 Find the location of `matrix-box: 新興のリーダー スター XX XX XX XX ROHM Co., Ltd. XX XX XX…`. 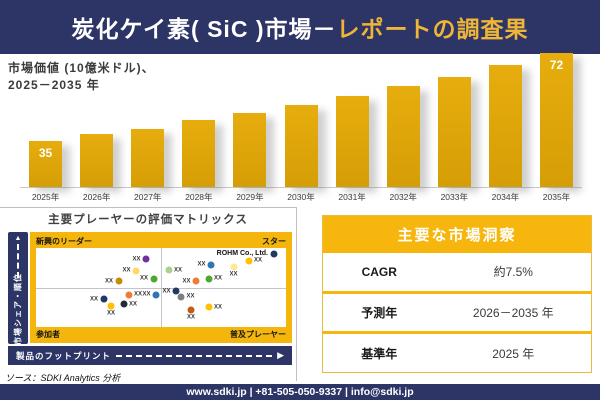

matrix-box: 新興のリーダー スター XX XX XX XX ROHM Co., Ltd. XX XX XX… is located at coordinates (161, 287).